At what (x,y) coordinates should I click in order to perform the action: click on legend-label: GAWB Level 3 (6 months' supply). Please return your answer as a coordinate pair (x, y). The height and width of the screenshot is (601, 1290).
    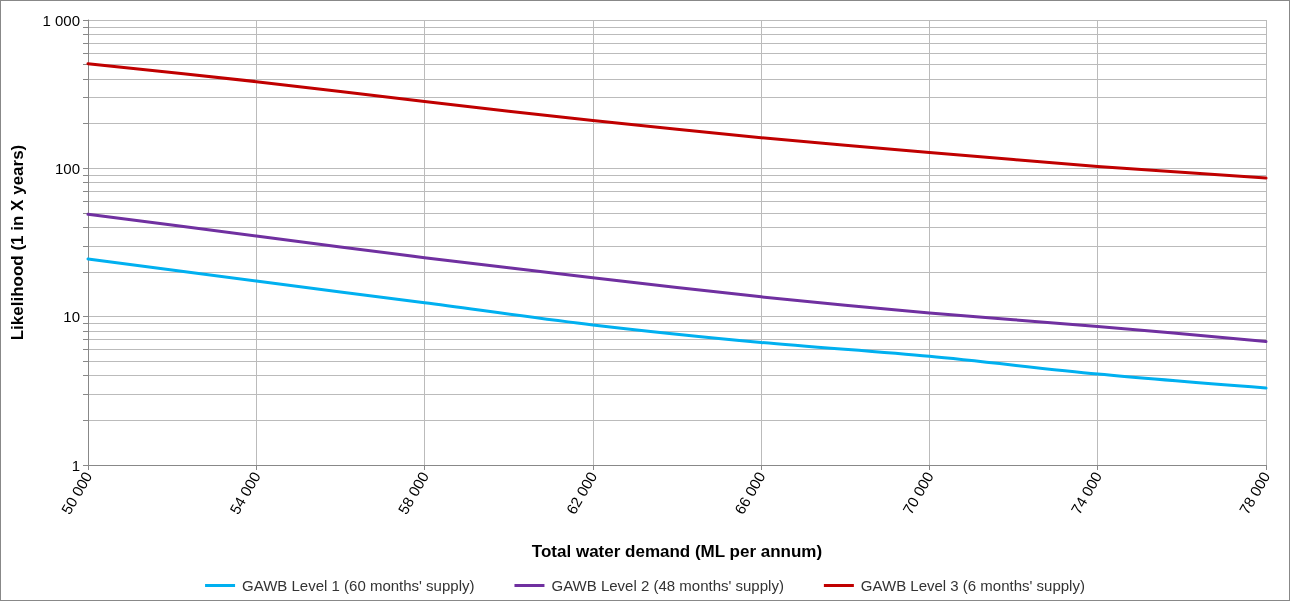
    Looking at the image, I should click on (972, 585).